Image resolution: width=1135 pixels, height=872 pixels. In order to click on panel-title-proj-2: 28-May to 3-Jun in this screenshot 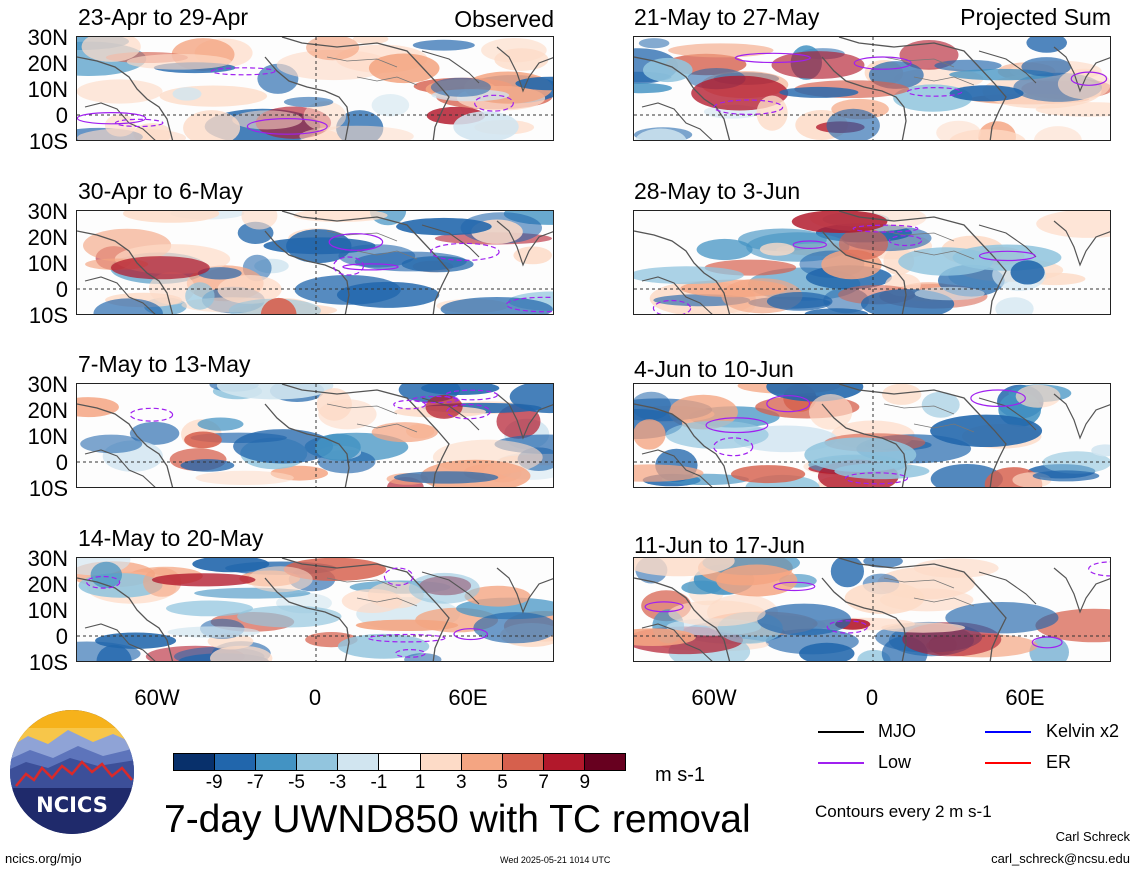, I will do `click(717, 191)`.